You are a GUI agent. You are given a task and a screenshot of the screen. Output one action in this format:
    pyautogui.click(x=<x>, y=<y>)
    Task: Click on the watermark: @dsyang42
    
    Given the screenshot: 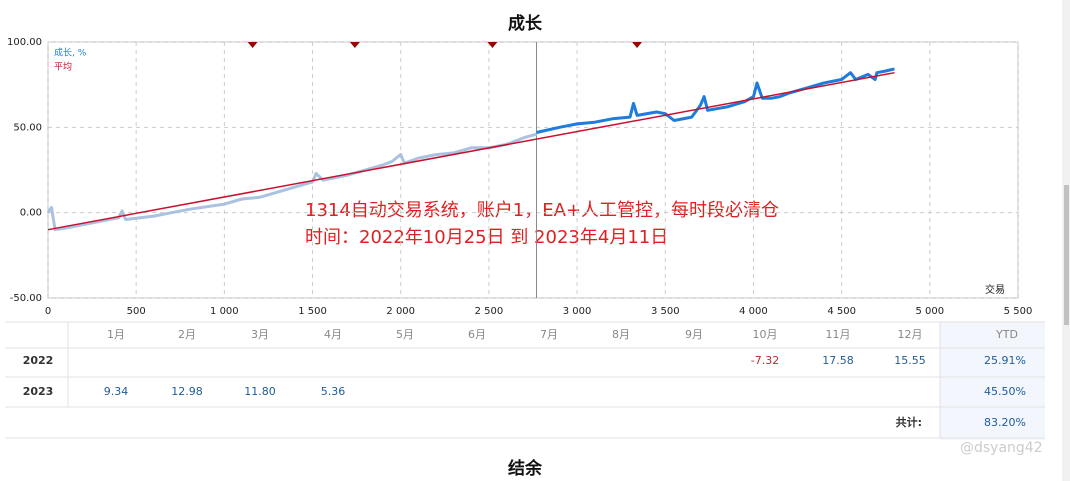 What is the action you would take?
    pyautogui.click(x=1001, y=448)
    